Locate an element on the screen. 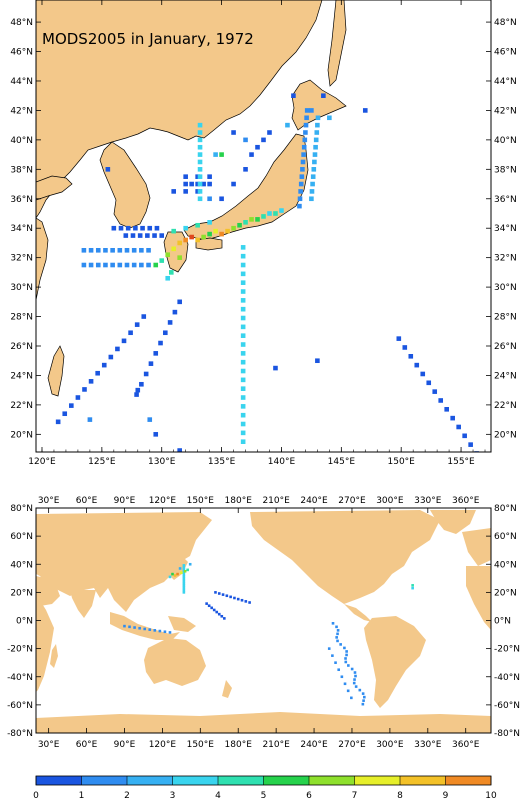 The height and width of the screenshot is (808, 529). shikoku-shape is located at coordinates (209, 244).